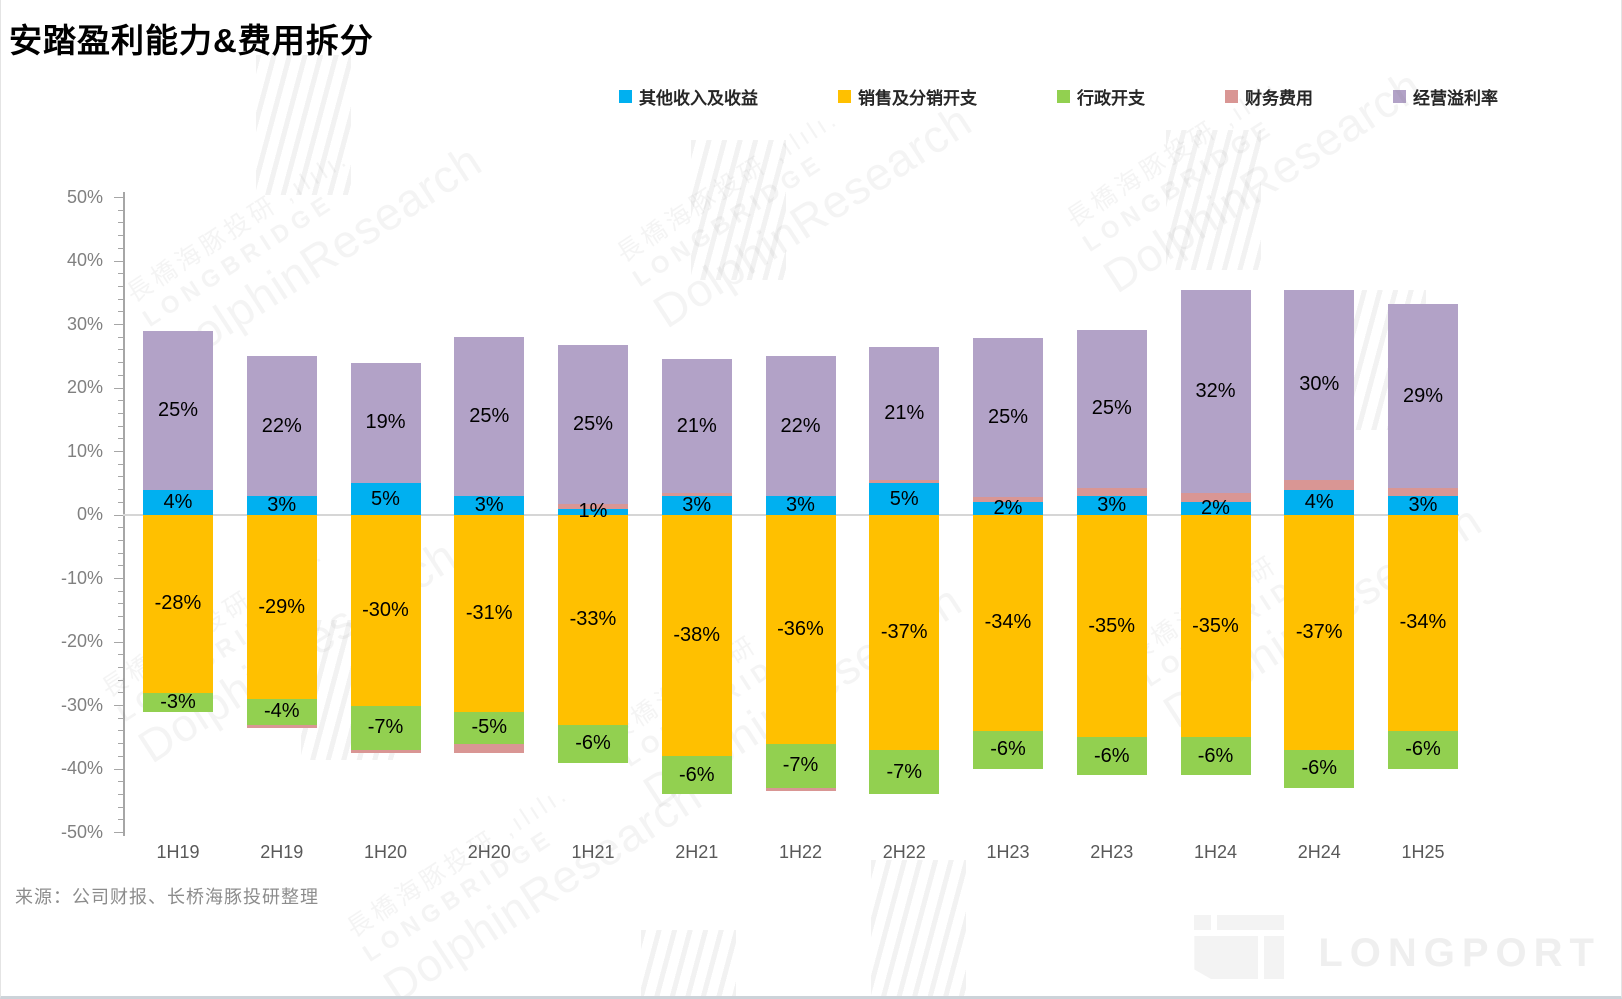 This screenshot has height=999, width=1622. I want to click on legend-item: 经营溢利率, so click(1445, 96).